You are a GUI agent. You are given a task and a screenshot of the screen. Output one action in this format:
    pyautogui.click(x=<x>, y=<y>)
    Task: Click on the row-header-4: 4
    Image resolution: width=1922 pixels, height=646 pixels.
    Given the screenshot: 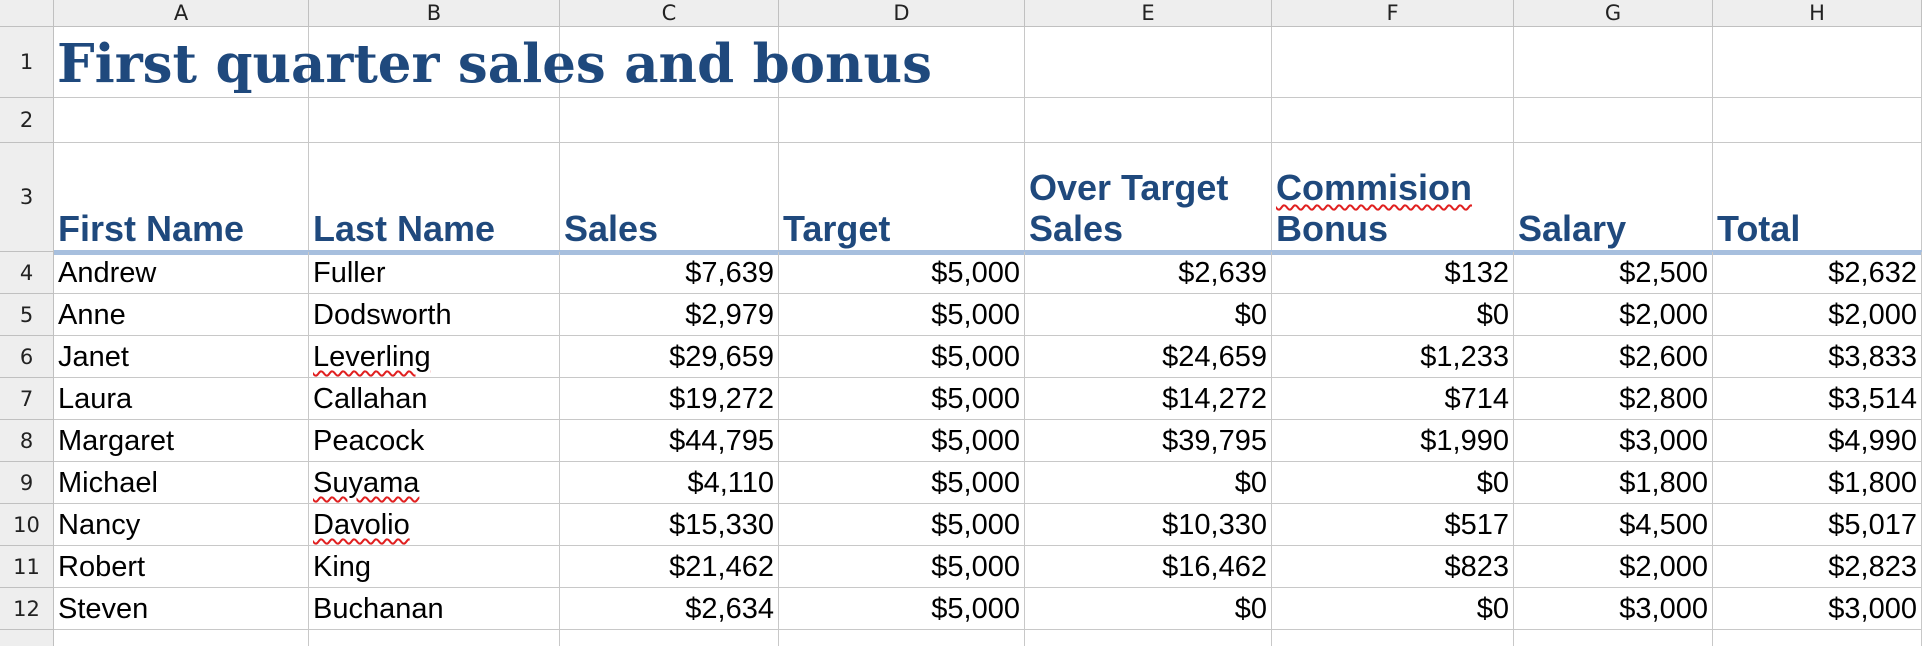 What is the action you would take?
    pyautogui.click(x=27, y=273)
    